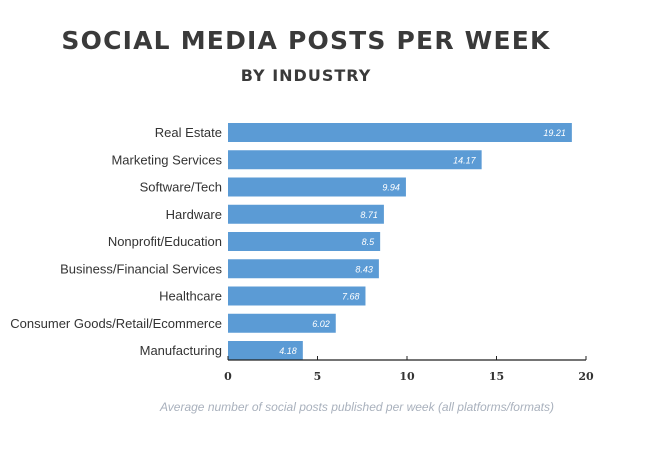 The height and width of the screenshot is (452, 645). What do you see at coordinates (369, 215) in the screenshot?
I see `value-label: 8.71` at bounding box center [369, 215].